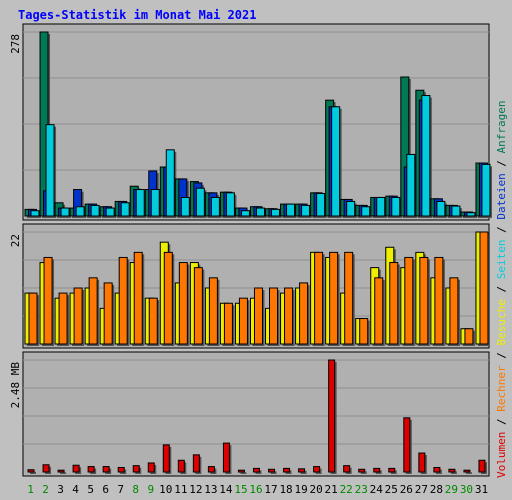 The image size is (512, 500). Describe the element at coordinates (406, 489) in the screenshot. I see `x-tick-day-26: 26` at that location.